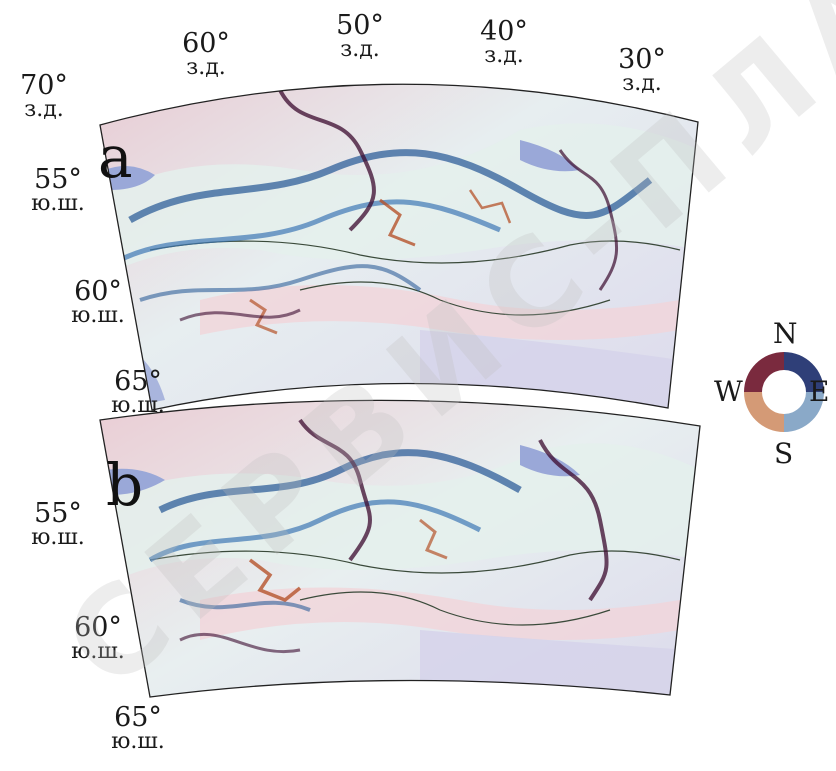  I want to click on lon-label-30w: 30° з.д., so click(642, 70).